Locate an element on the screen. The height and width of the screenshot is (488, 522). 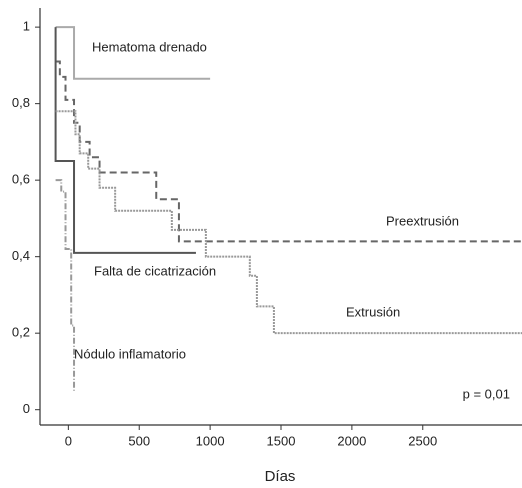
y-tick-label: 0,2 is located at coordinates (21, 332).